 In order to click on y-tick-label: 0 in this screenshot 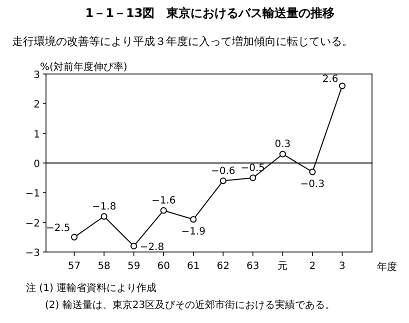, I will do `click(37, 164)`.